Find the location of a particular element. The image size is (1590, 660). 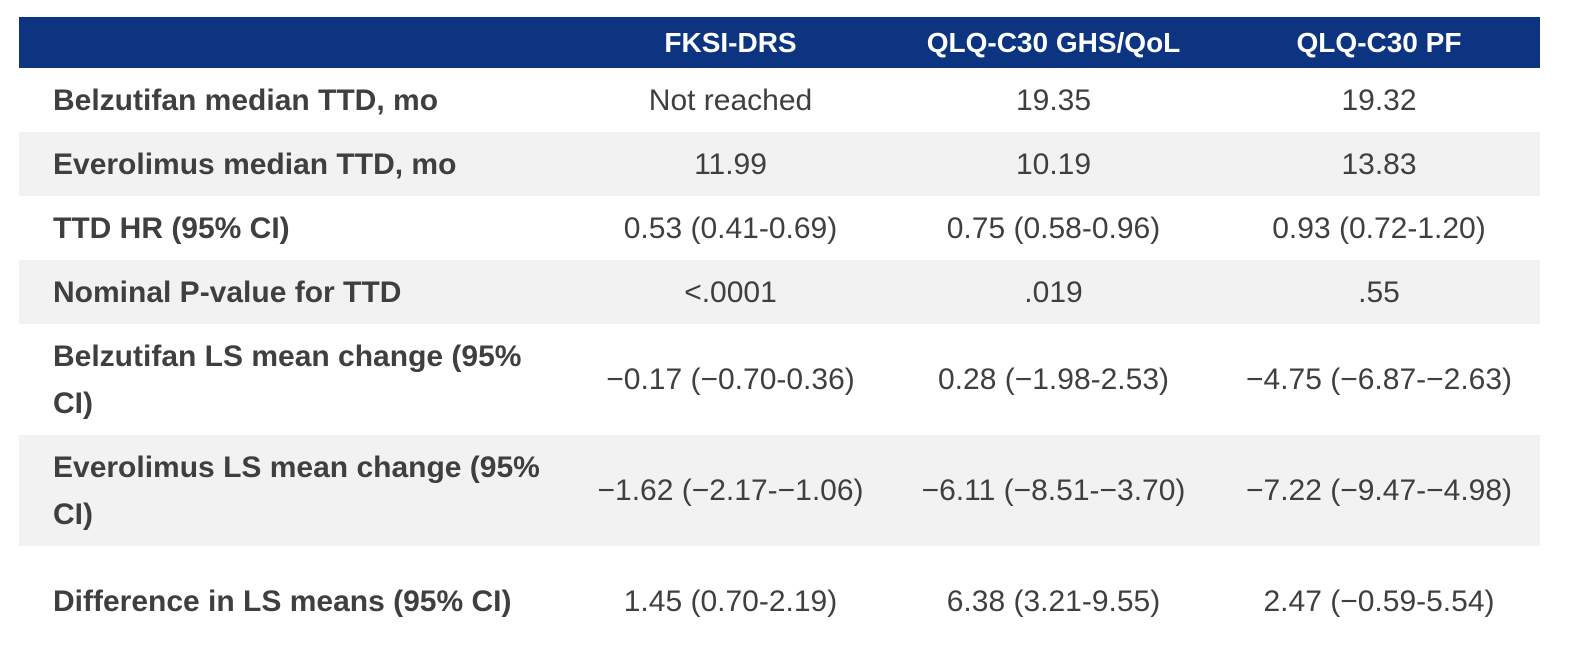

cell-qlq-c30-pf: 2.47 (−0.59-5.54) is located at coordinates (1379, 601).